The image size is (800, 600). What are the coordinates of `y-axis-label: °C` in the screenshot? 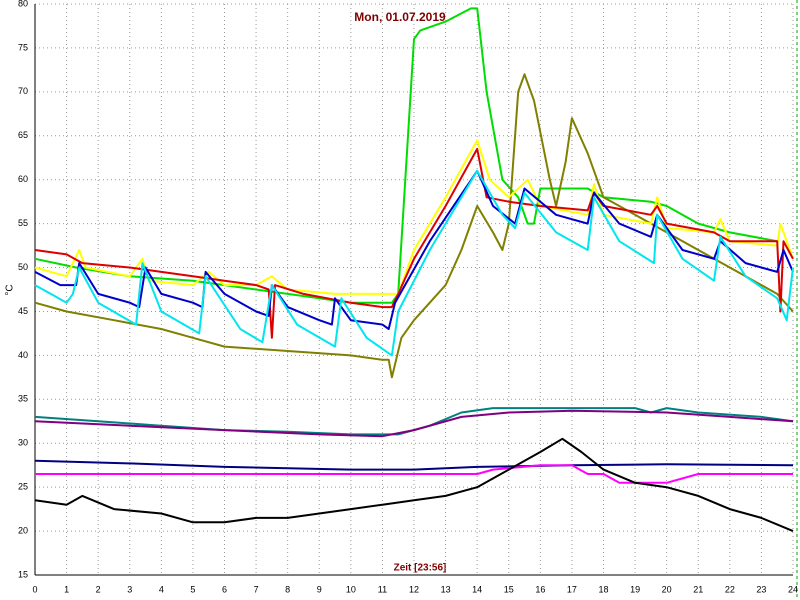 It's located at (10, 289).